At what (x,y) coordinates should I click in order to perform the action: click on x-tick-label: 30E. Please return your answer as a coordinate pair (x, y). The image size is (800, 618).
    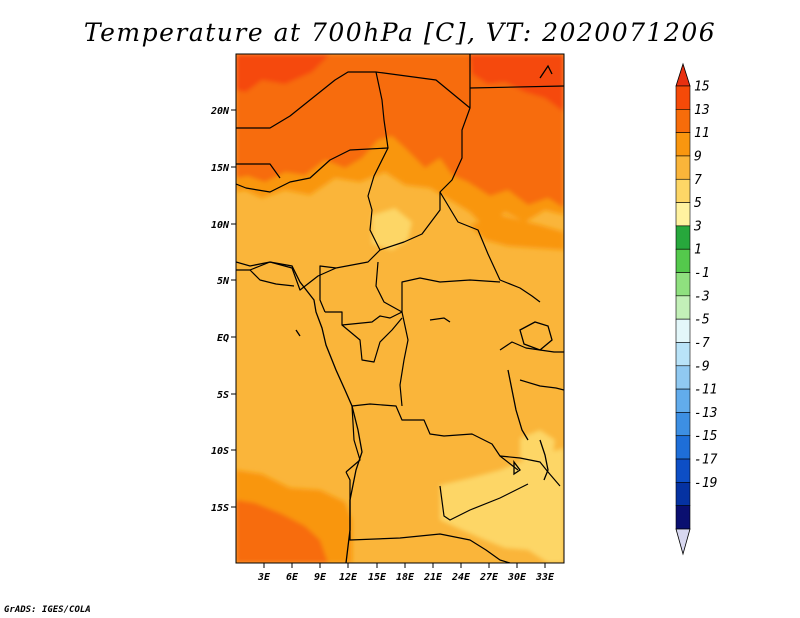
    Looking at the image, I should click on (517, 577).